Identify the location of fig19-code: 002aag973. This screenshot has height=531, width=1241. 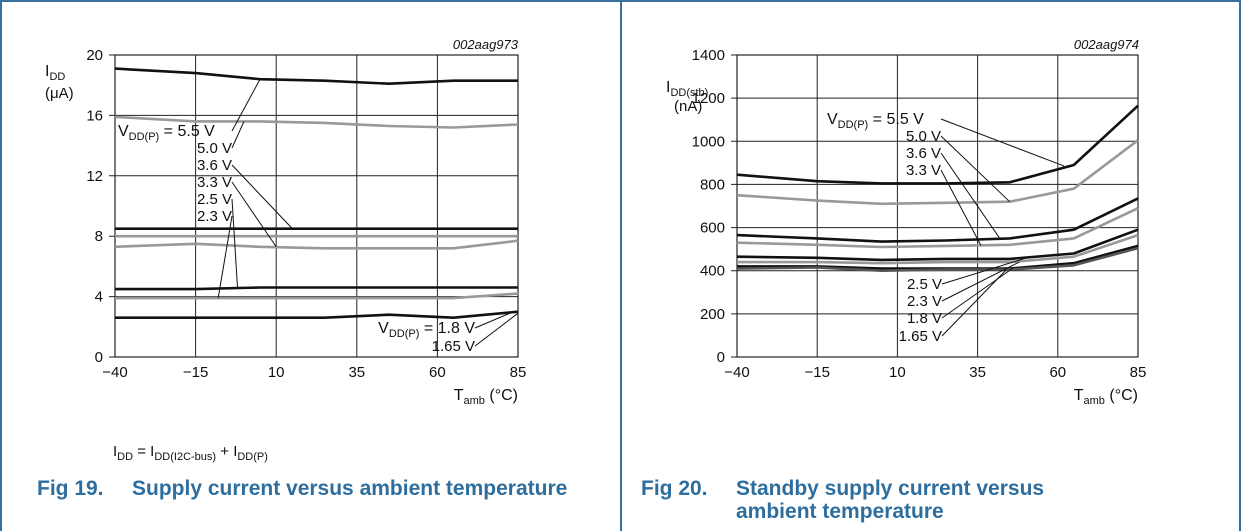
(486, 44).